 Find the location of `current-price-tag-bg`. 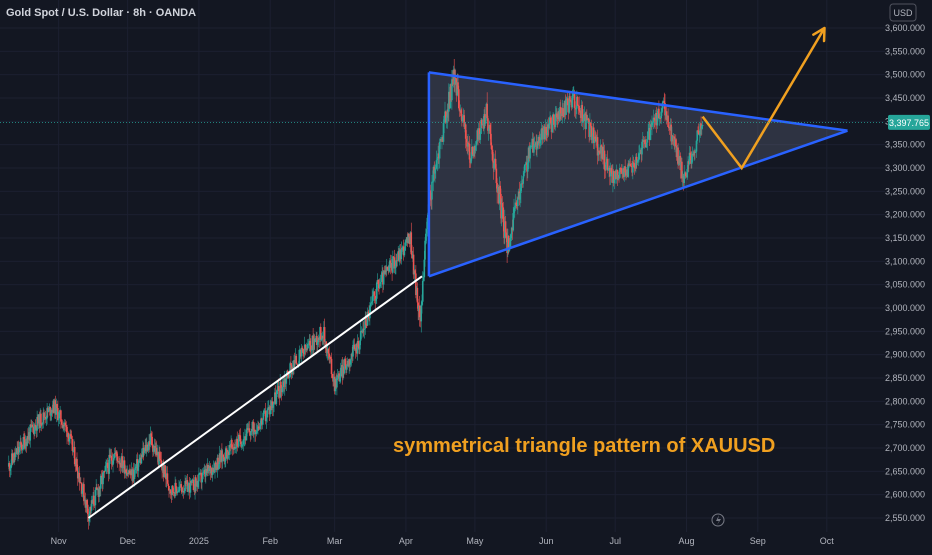

current-price-tag-bg is located at coordinates (909, 122).